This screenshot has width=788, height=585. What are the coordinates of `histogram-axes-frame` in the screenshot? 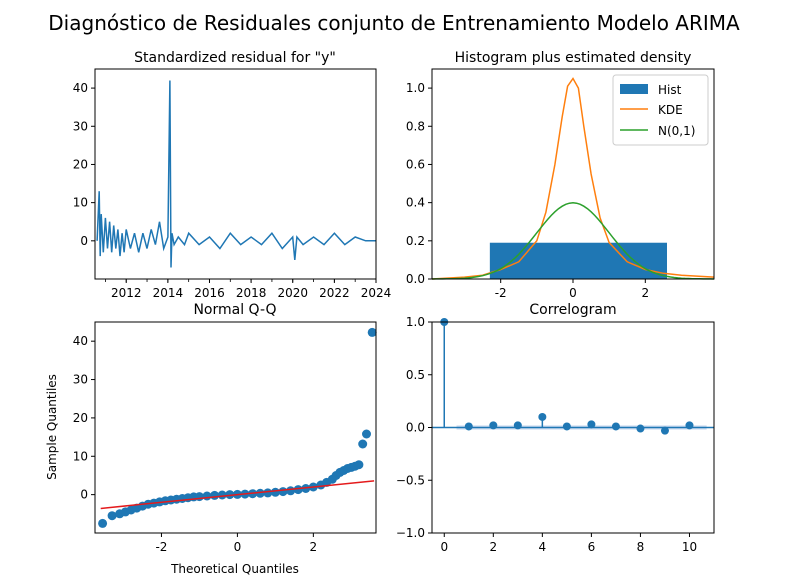 It's located at (573, 174).